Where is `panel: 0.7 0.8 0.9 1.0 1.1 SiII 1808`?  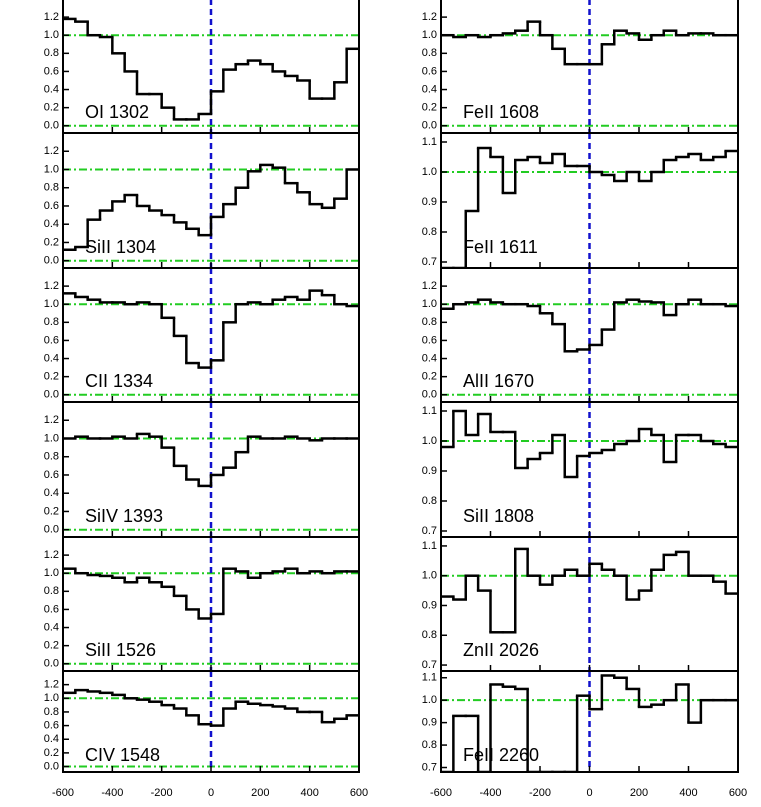 panel: 0.7 0.8 0.9 1.0 1.1 SiII 1808 is located at coordinates (580, 469).